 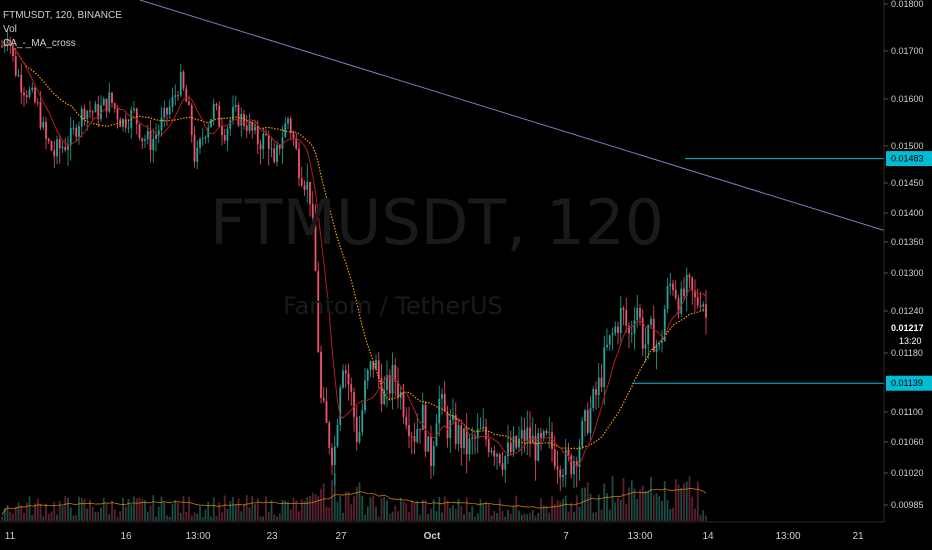 I want to click on time-tick-label: 16, so click(x=126, y=536).